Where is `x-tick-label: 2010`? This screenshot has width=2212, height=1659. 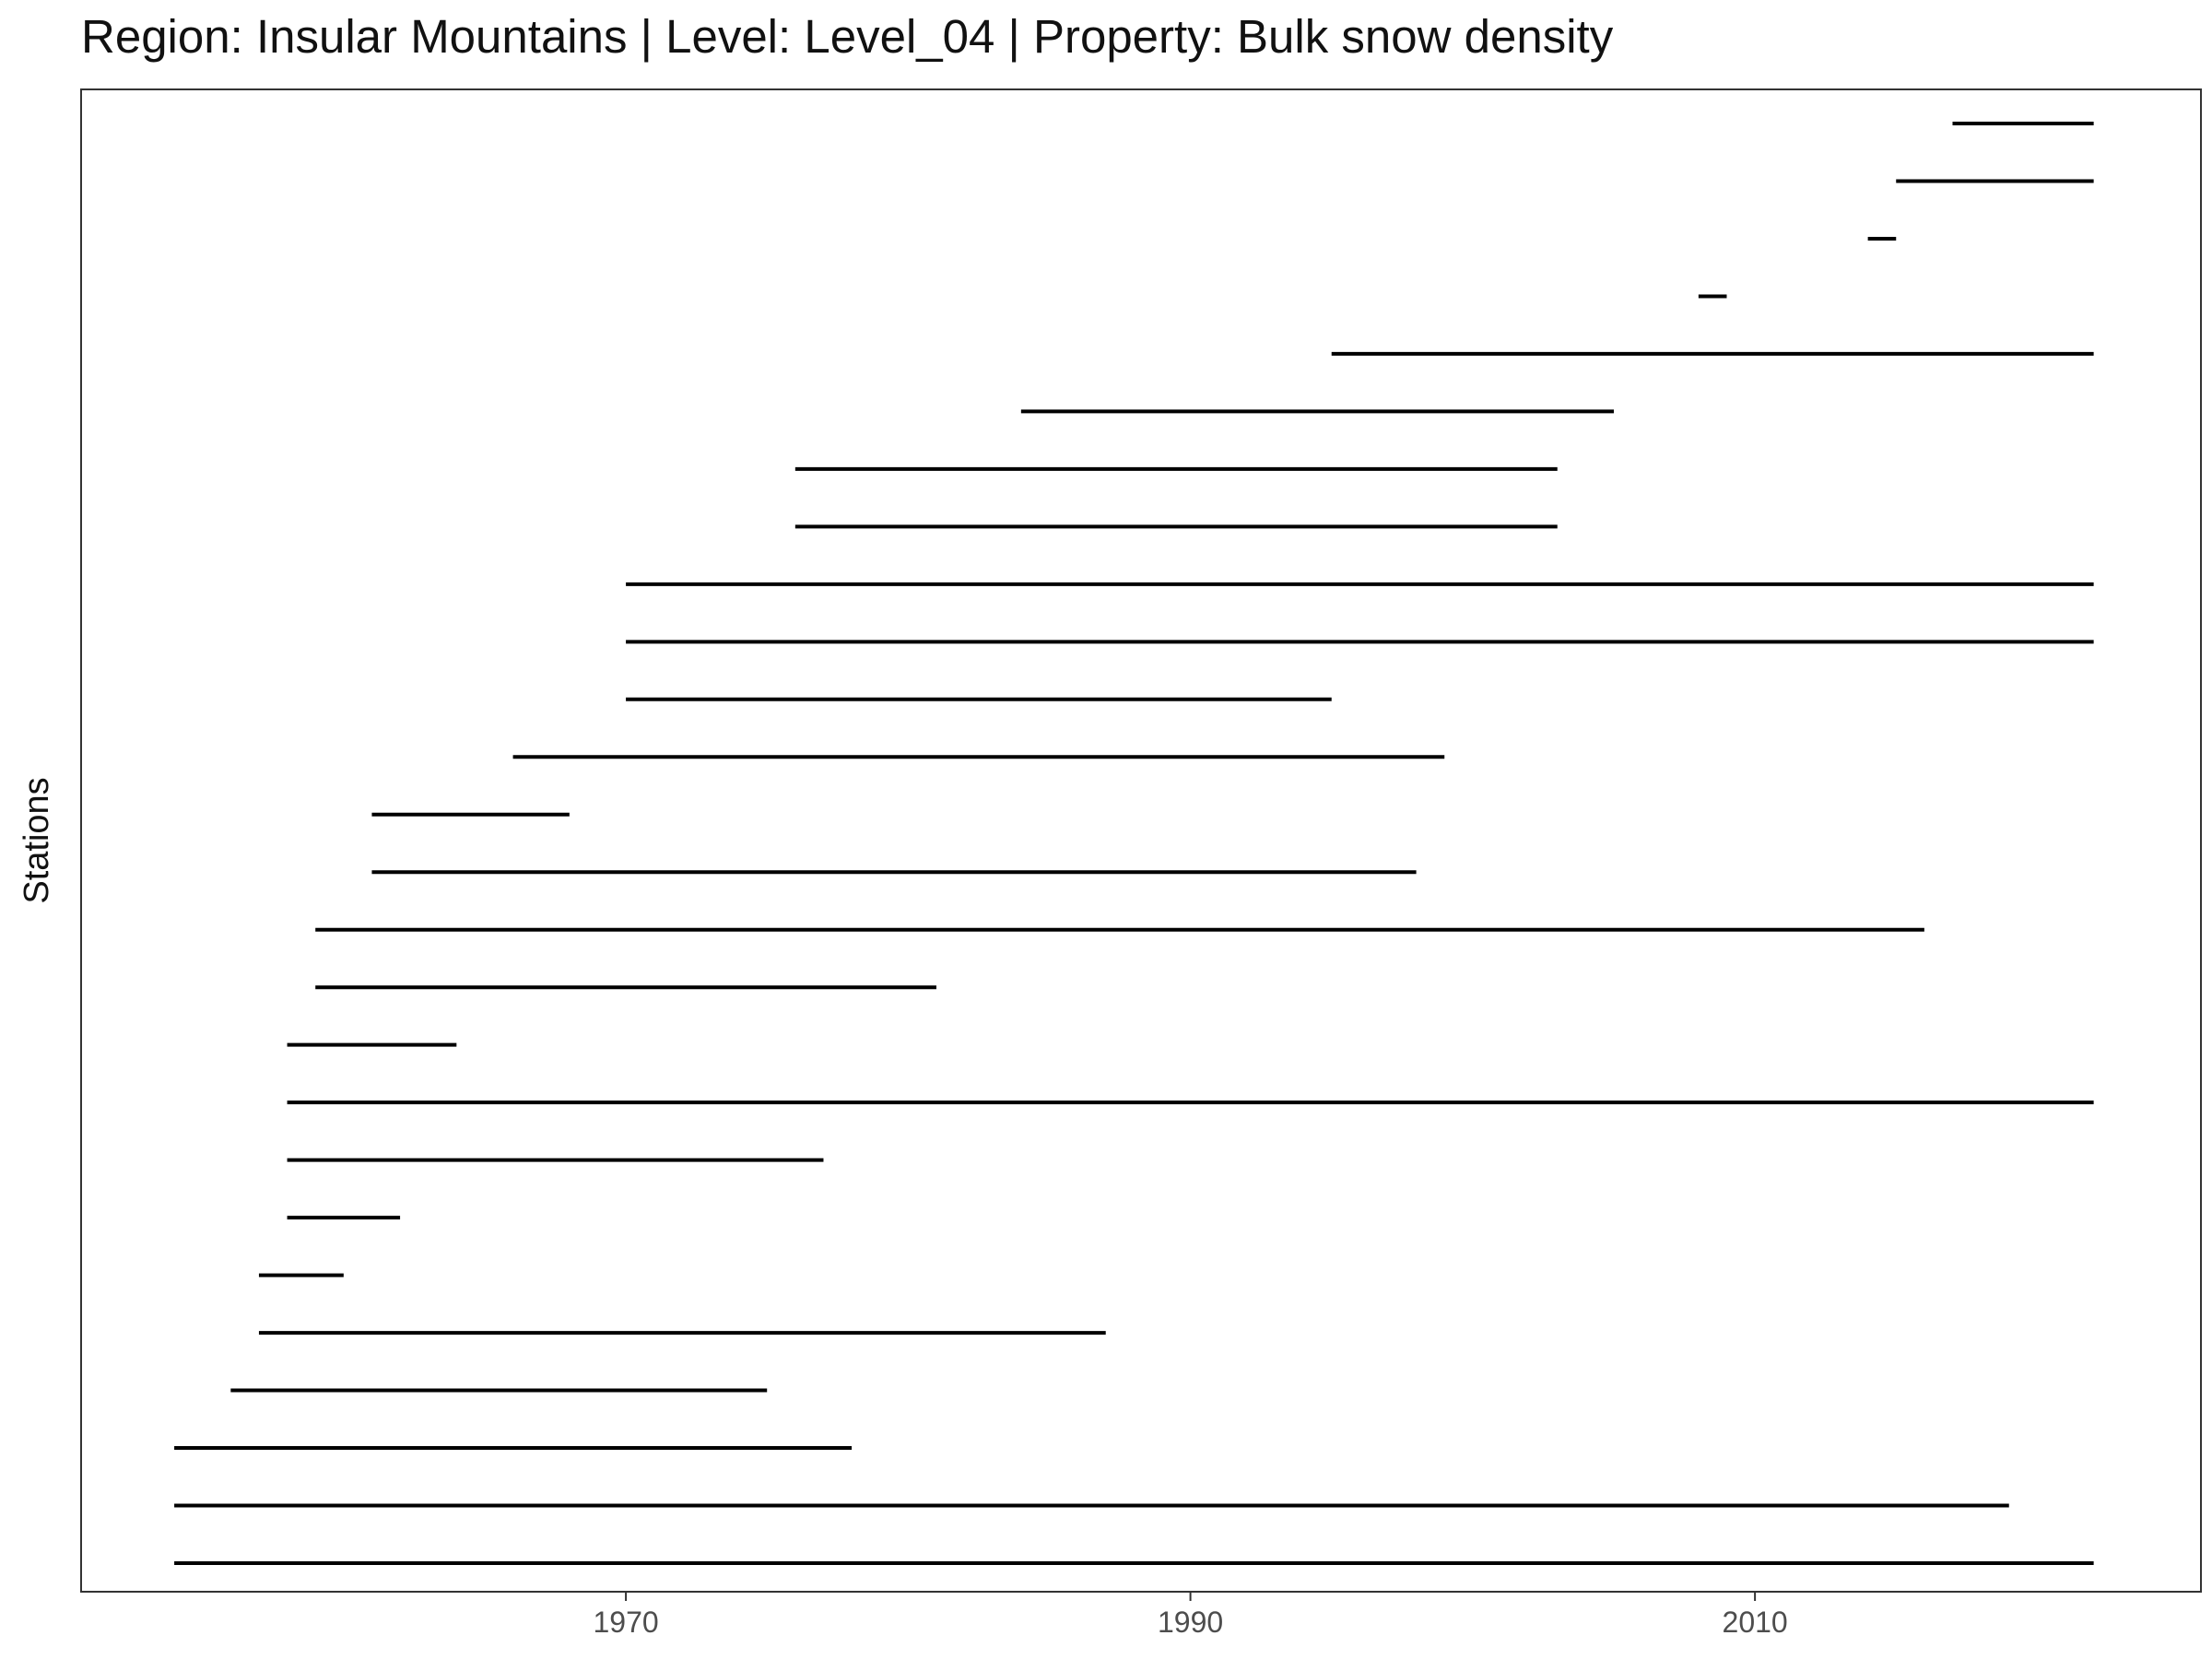
x-tick-label: 2010 is located at coordinates (1755, 1622).